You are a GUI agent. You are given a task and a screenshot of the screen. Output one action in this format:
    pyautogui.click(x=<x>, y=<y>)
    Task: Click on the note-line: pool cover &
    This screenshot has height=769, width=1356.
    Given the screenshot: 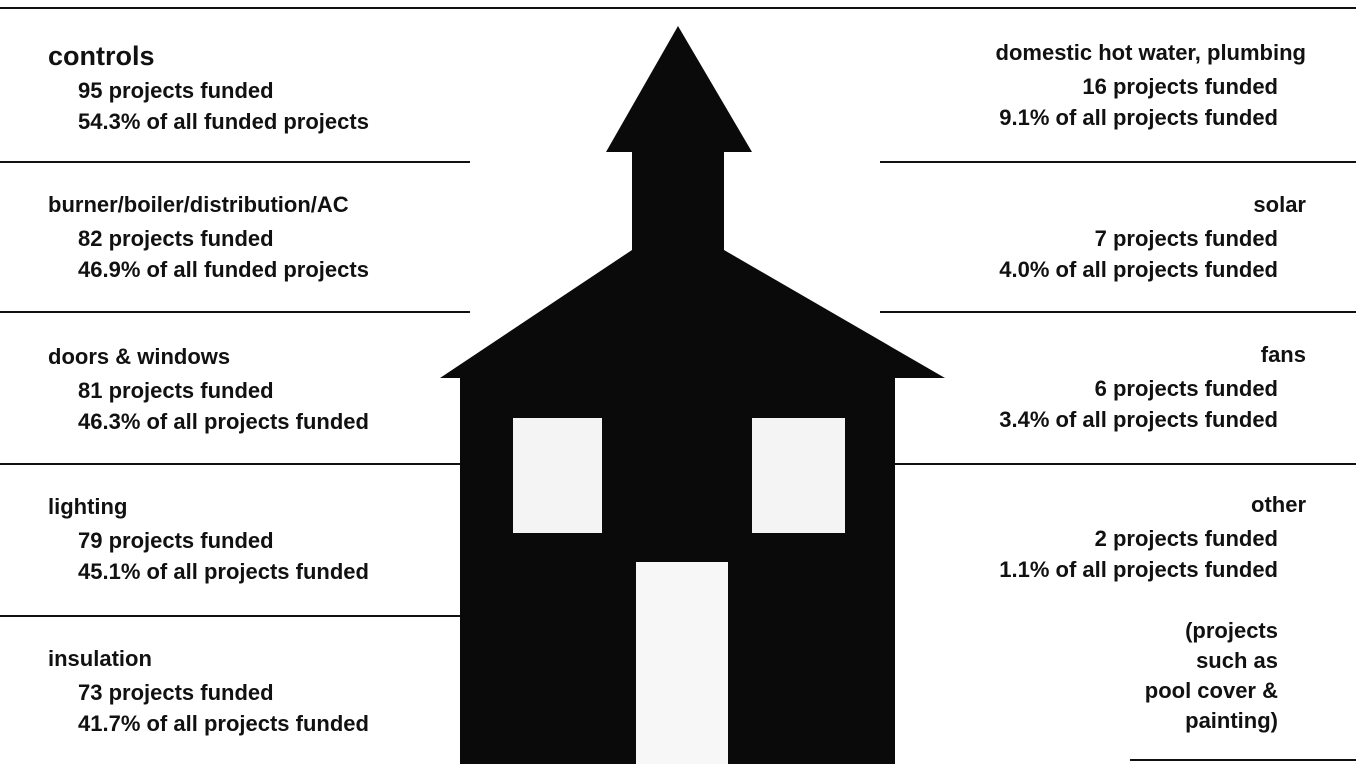 What is the action you would take?
    pyautogui.click(x=1211, y=690)
    